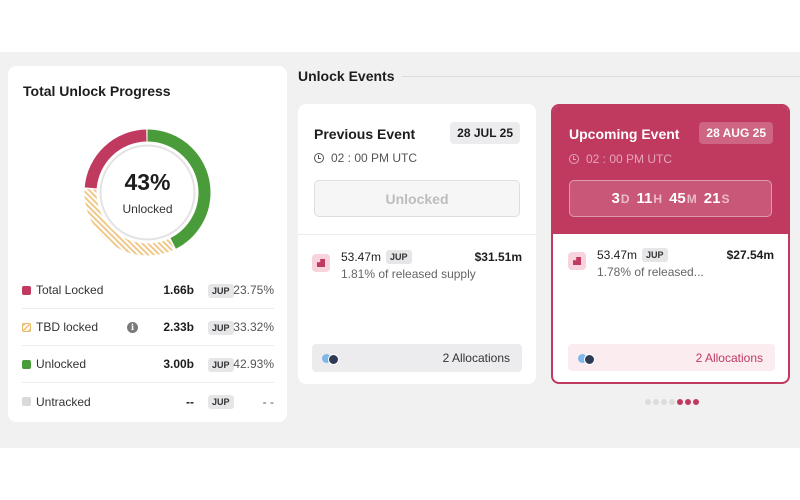  Describe the element at coordinates (658, 198) in the screenshot. I see `countdown-hours-unit: H` at that location.